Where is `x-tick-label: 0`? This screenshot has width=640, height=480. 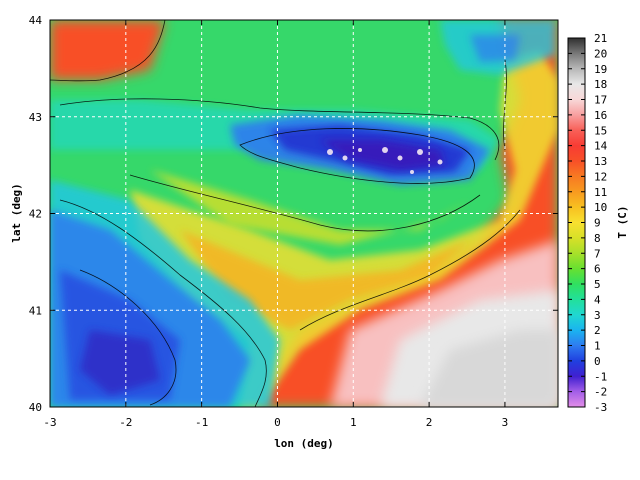 x-tick-label: 0 is located at coordinates (277, 422).